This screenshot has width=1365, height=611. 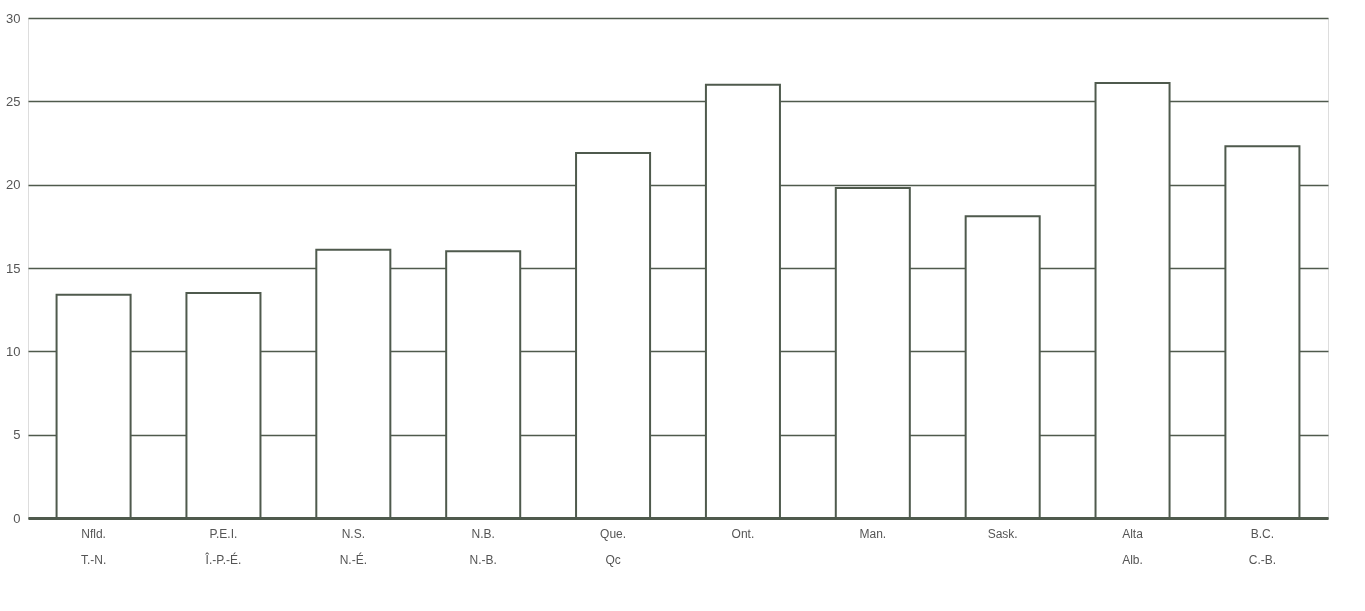 I want to click on x-tick-label: Ont., so click(x=743, y=533).